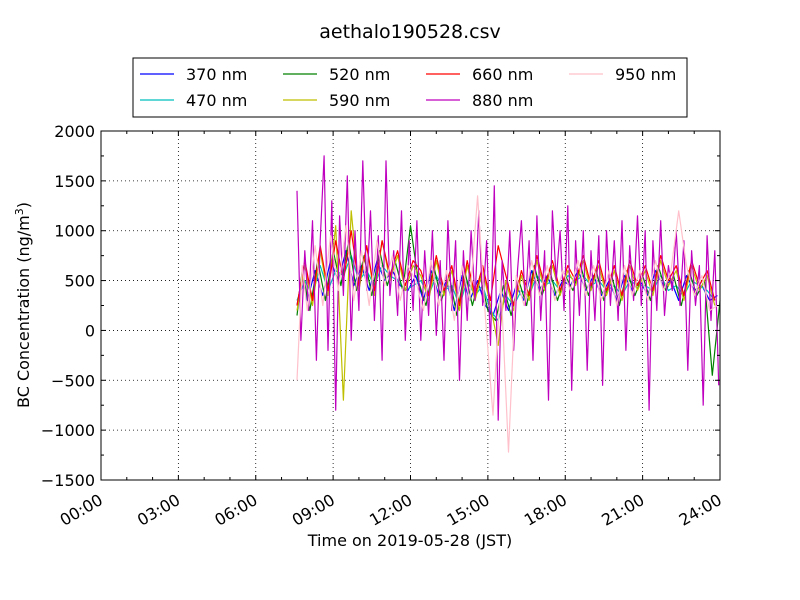 This screenshot has width=800, height=600. I want to click on y-axis-label: BC Concentration (ng/m3), so click(23, 305).